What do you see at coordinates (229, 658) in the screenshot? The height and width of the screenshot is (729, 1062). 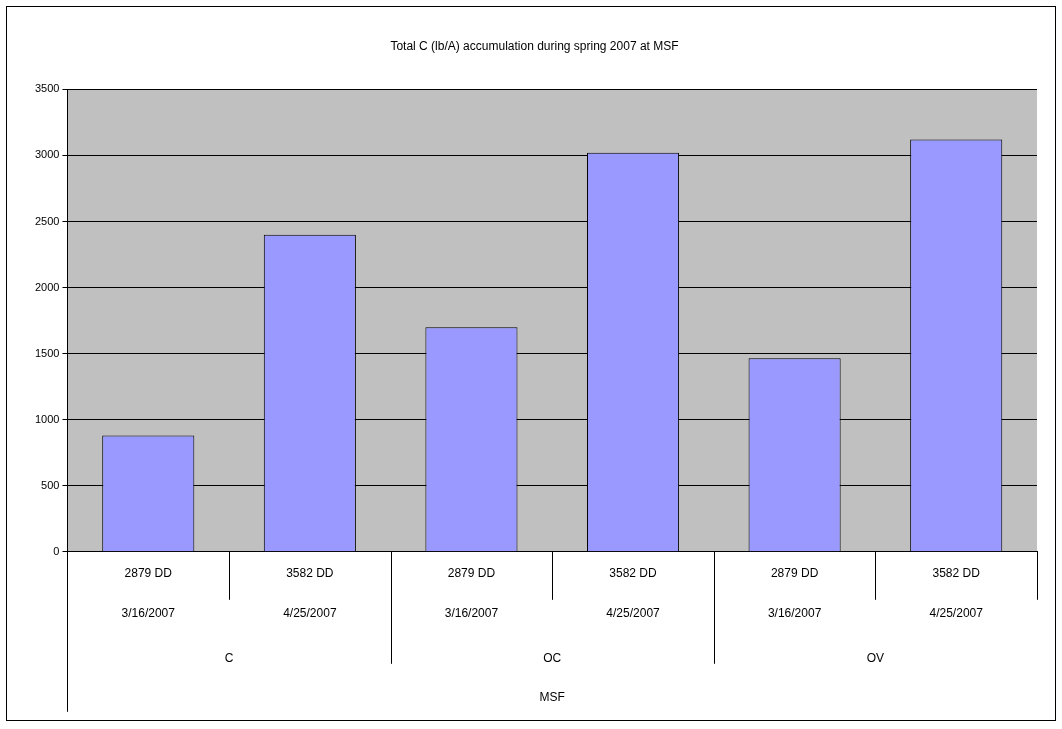 I see `text: C` at bounding box center [229, 658].